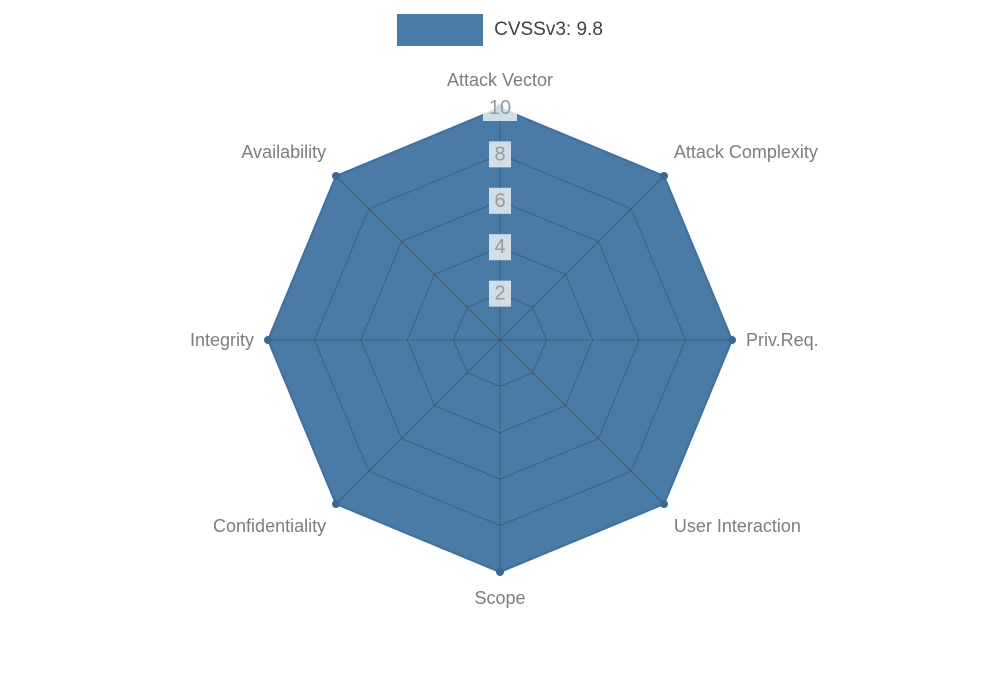 This screenshot has height=700, width=1000. What do you see at coordinates (222, 340) in the screenshot?
I see `axis-label-integrity: Integrity` at bounding box center [222, 340].